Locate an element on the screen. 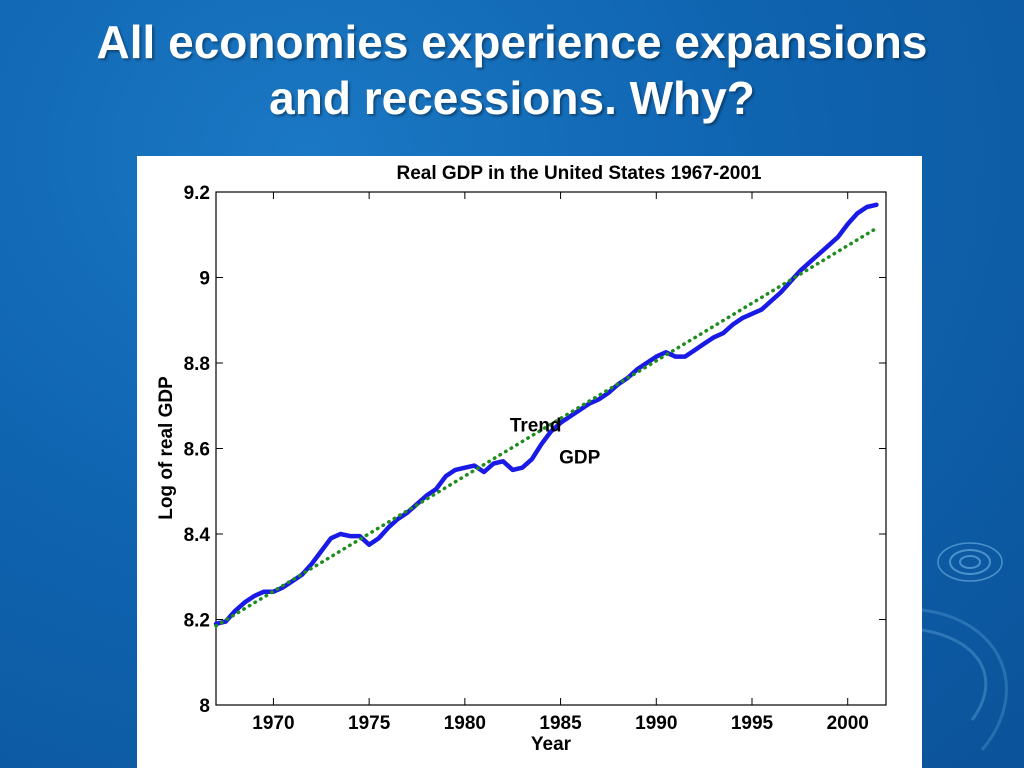 Image resolution: width=1024 pixels, height=768 pixels. y-tick-label: 8.8 is located at coordinates (197, 364).